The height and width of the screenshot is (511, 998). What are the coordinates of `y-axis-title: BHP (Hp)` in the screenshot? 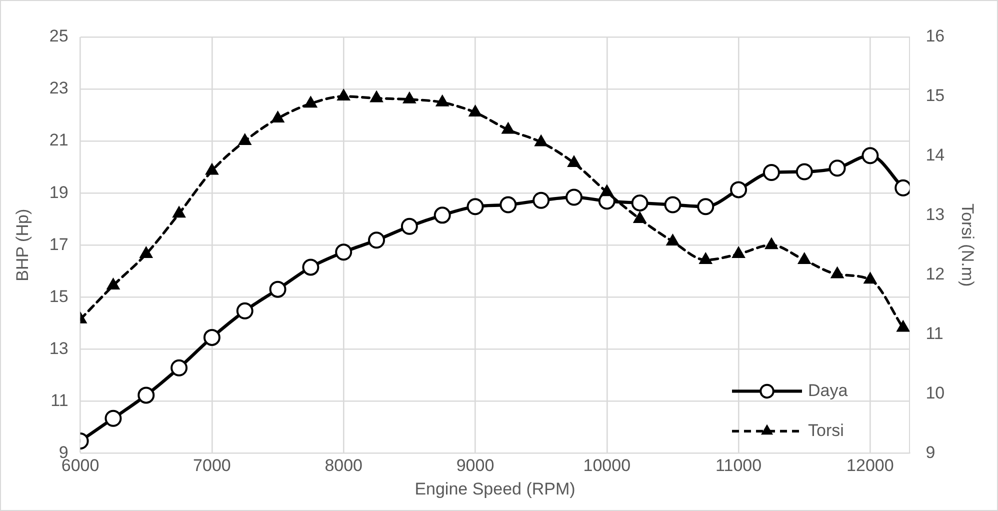 It's located at (22, 245).